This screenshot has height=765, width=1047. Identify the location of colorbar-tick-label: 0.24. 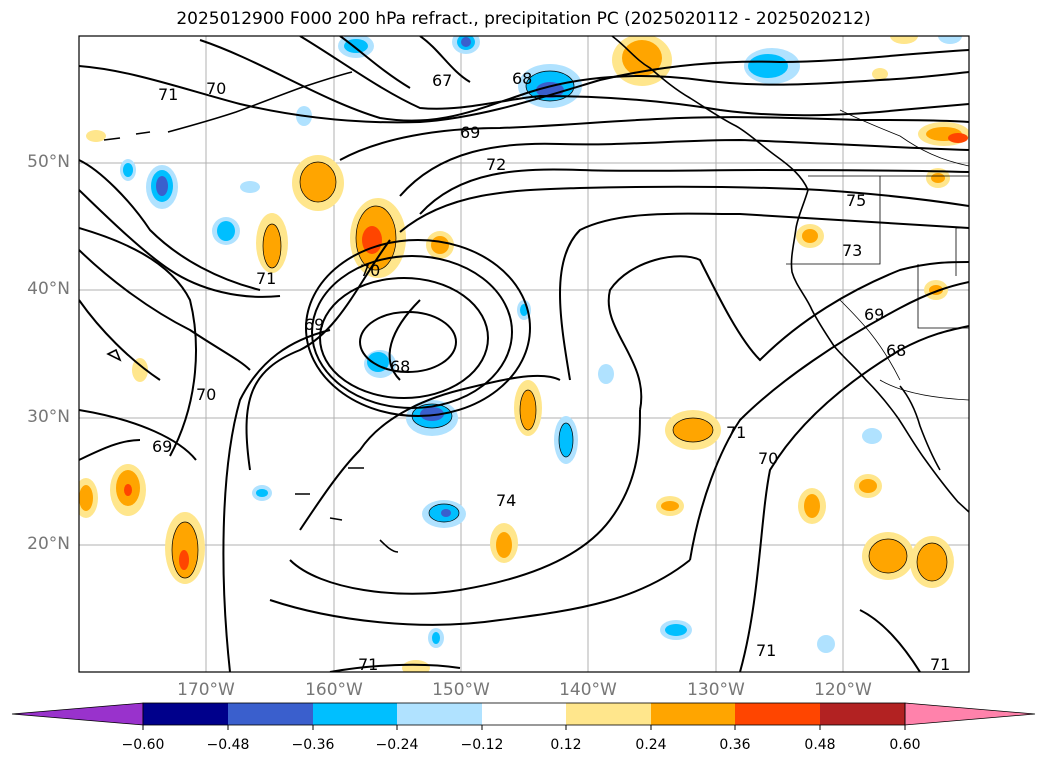
(651, 745).